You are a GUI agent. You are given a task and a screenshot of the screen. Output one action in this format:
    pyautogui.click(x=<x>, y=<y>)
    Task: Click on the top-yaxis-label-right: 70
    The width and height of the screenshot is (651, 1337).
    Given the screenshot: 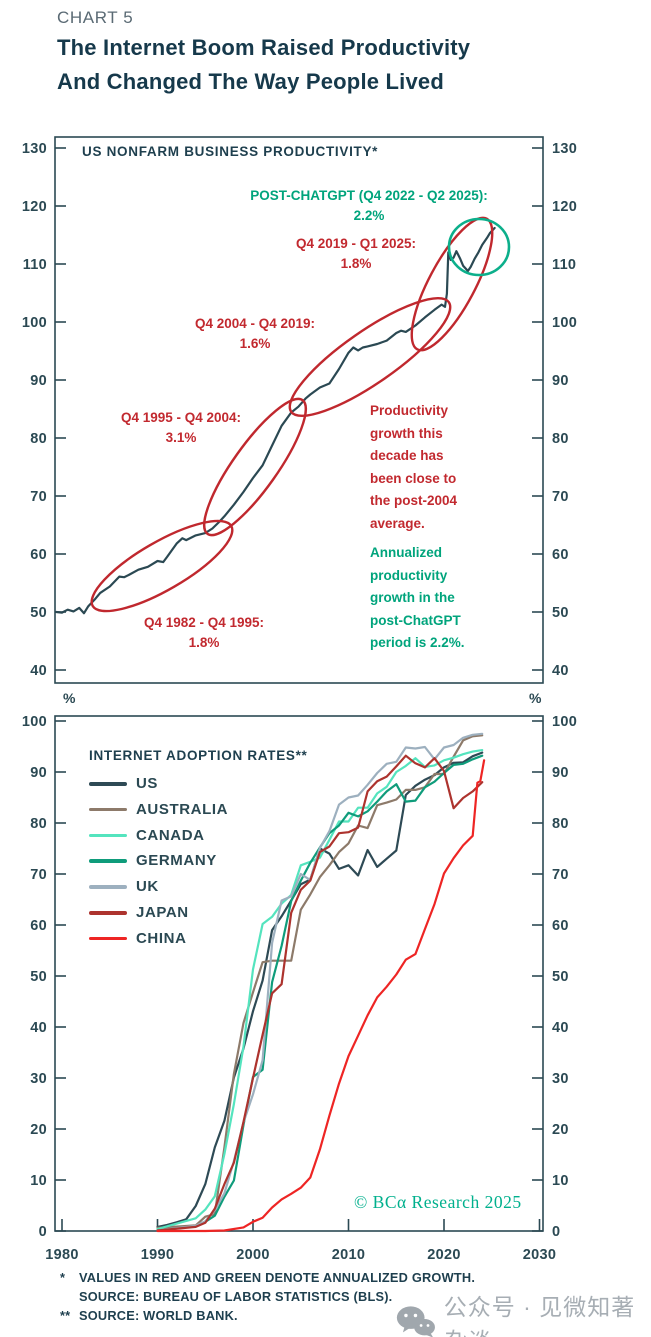 What is the action you would take?
    pyautogui.click(x=560, y=497)
    